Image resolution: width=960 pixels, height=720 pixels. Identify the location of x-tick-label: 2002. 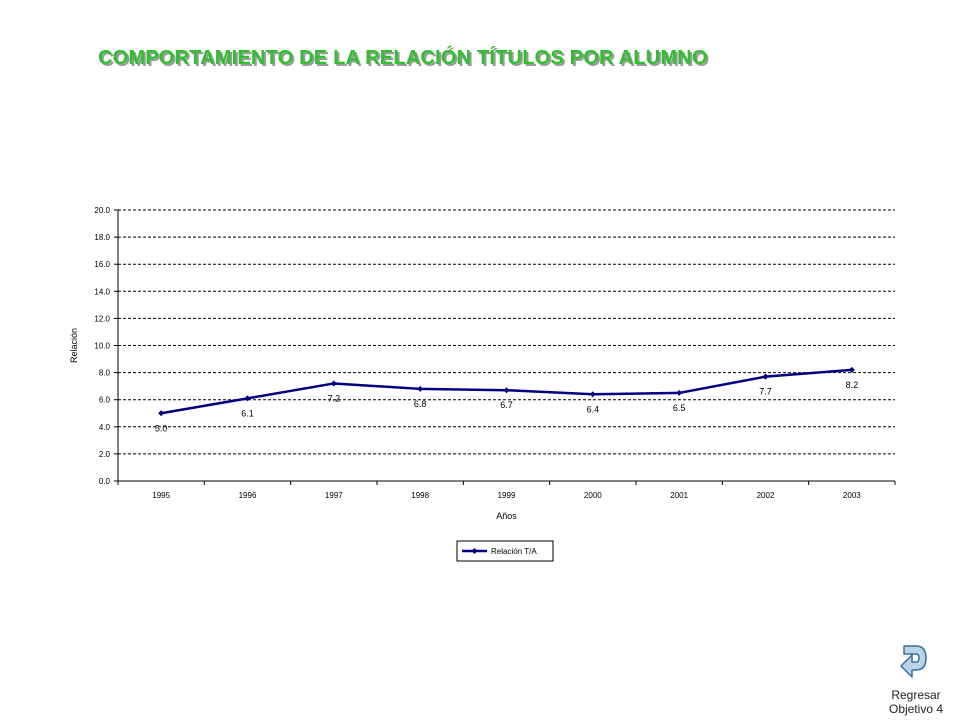
(766, 495).